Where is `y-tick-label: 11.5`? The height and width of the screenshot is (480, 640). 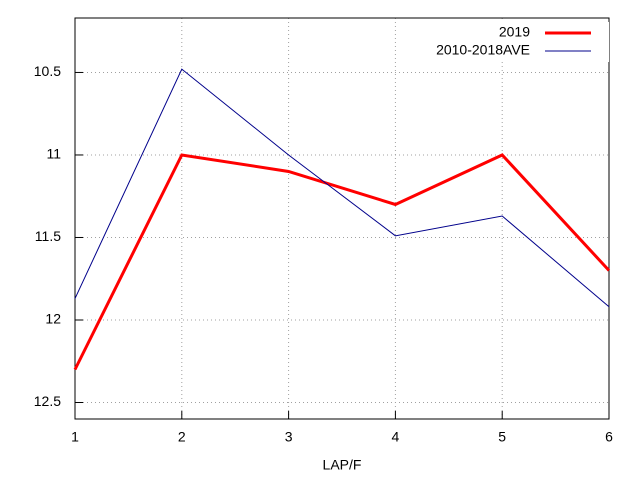 y-tick-label: 11.5 is located at coordinates (48, 236).